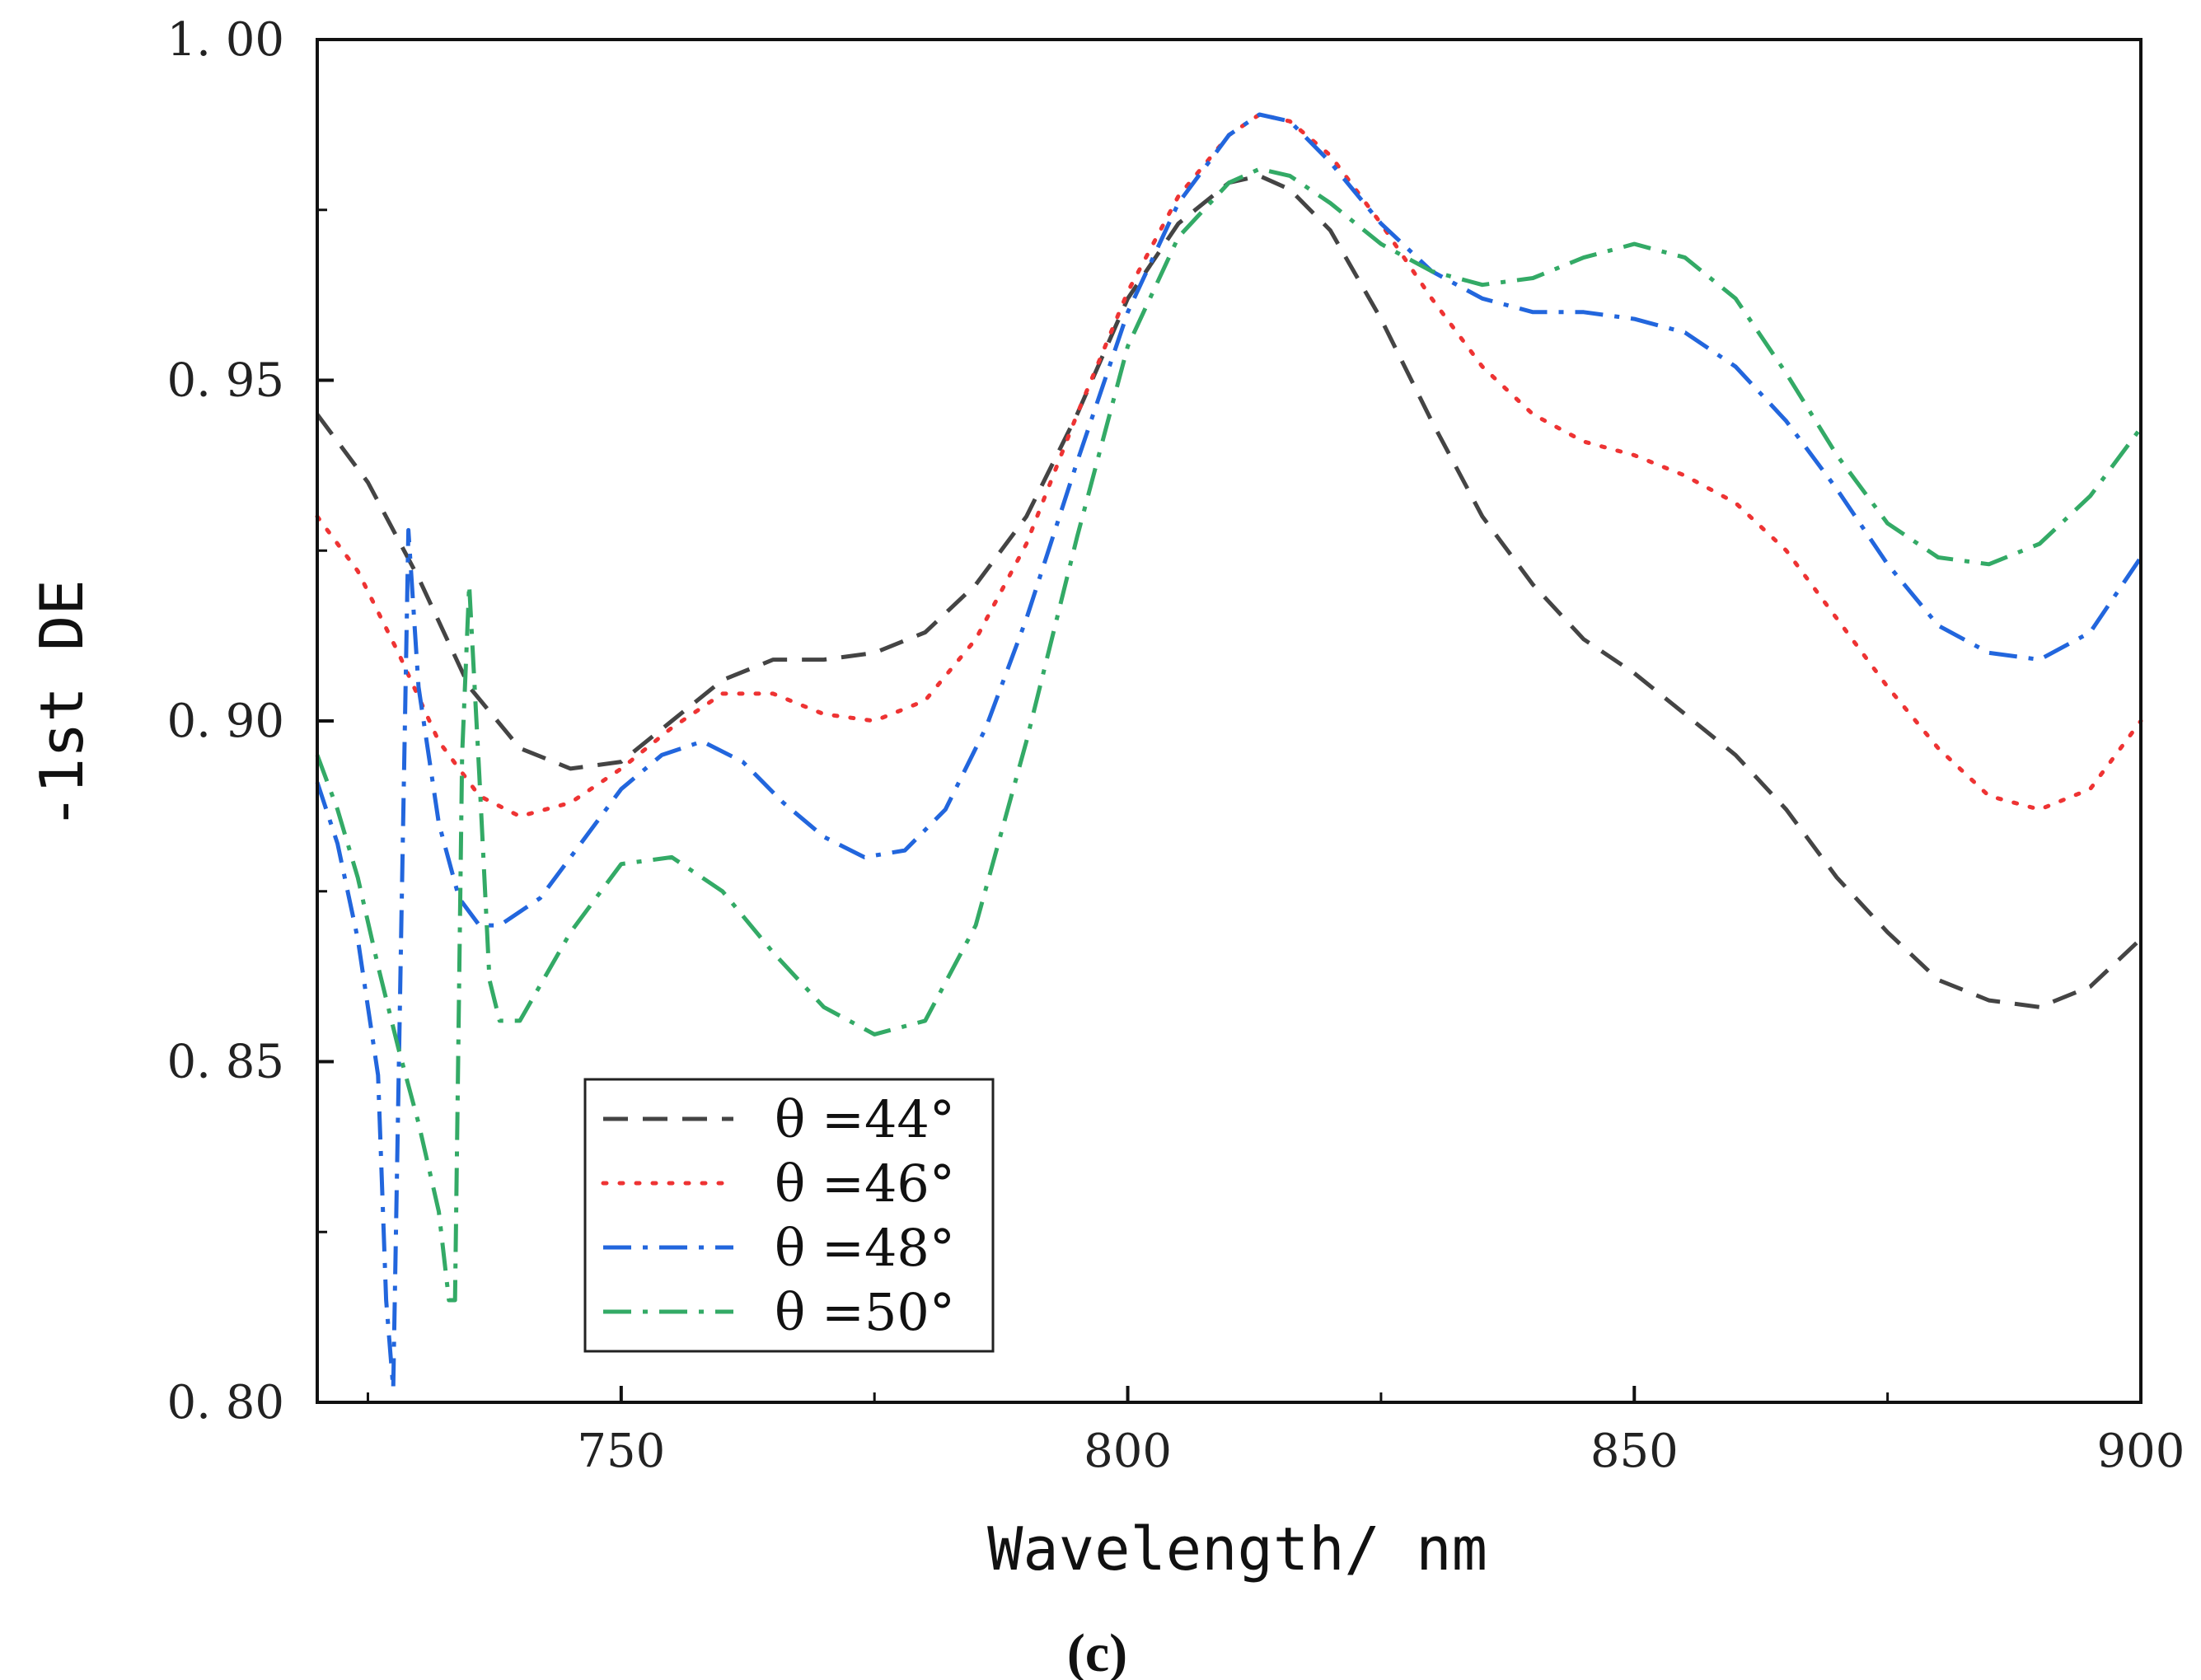  Describe the element at coordinates (865, 1248) in the screenshot. I see `legend-label: θ =48°` at that location.